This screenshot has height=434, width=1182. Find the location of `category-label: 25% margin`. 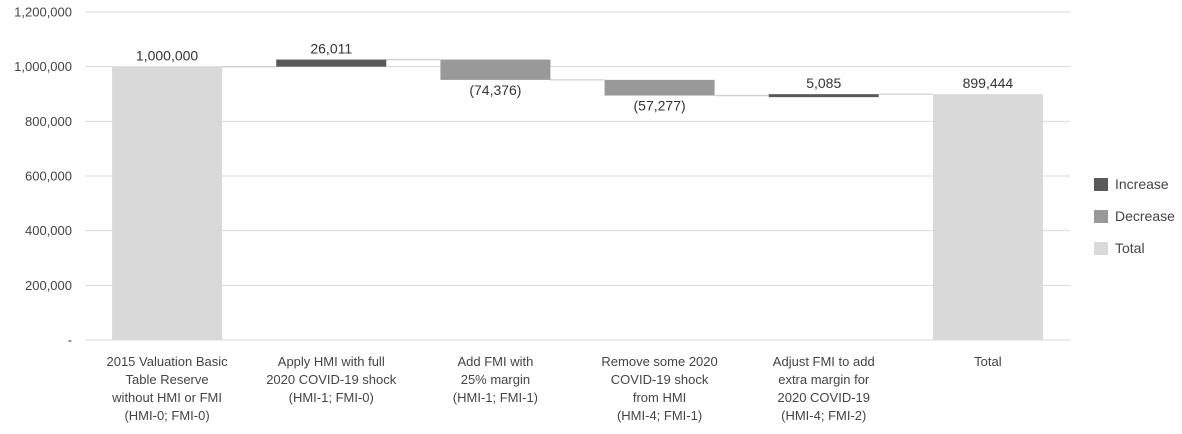

category-label: 25% margin is located at coordinates (495, 379).